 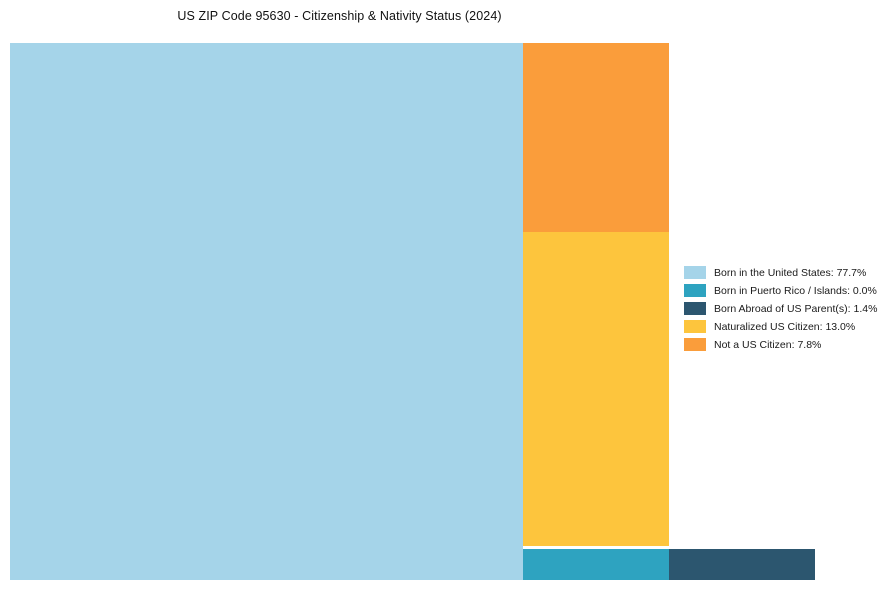 I want to click on legend-swatch-born-abroad, so click(x=695, y=308).